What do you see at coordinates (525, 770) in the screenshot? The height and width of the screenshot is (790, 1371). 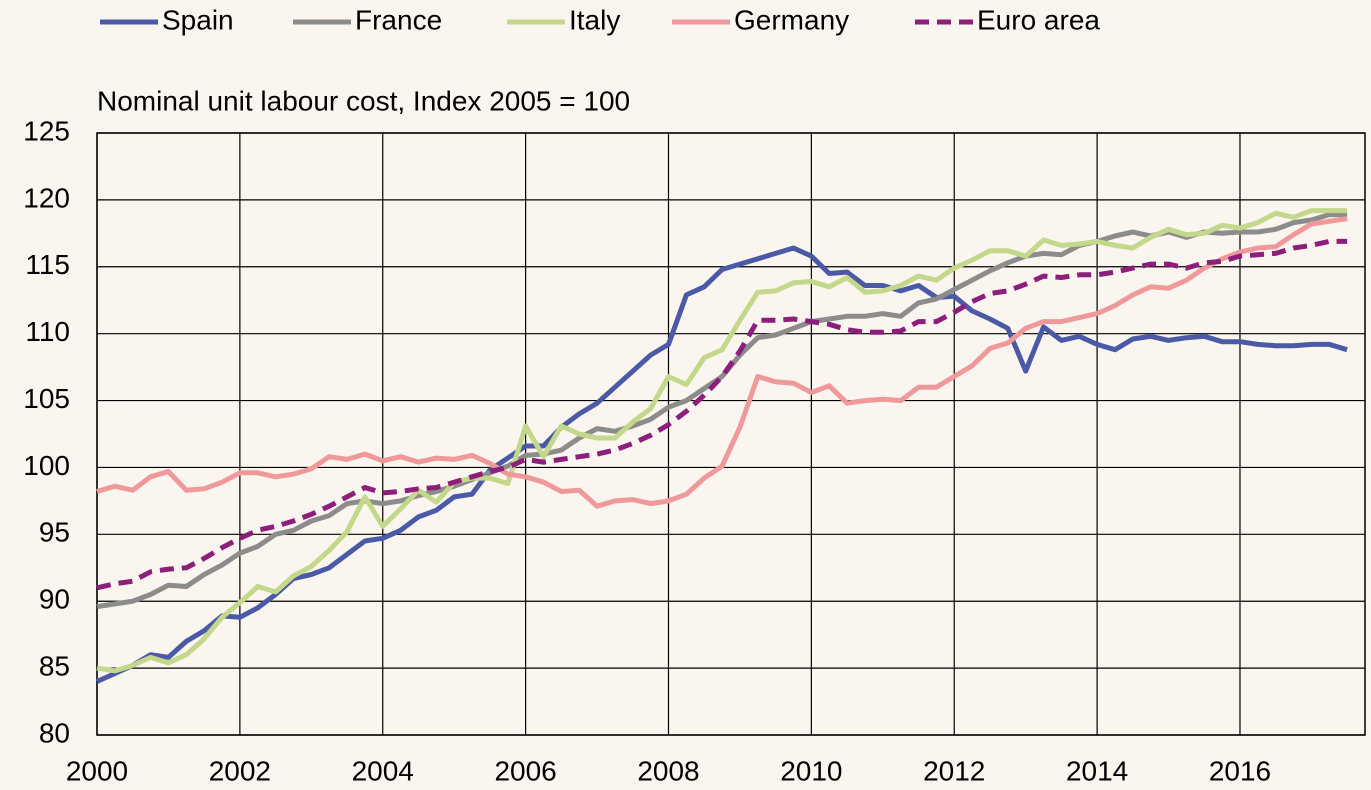 I see `x-tick-label: 2006` at bounding box center [525, 770].